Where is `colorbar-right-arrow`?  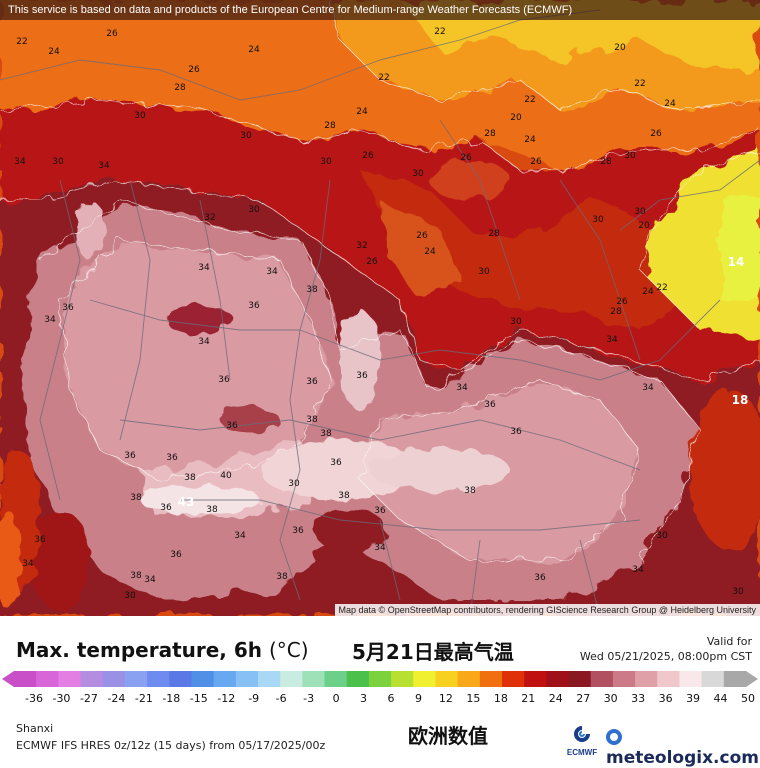
colorbar-right-arrow is located at coordinates (752, 679).